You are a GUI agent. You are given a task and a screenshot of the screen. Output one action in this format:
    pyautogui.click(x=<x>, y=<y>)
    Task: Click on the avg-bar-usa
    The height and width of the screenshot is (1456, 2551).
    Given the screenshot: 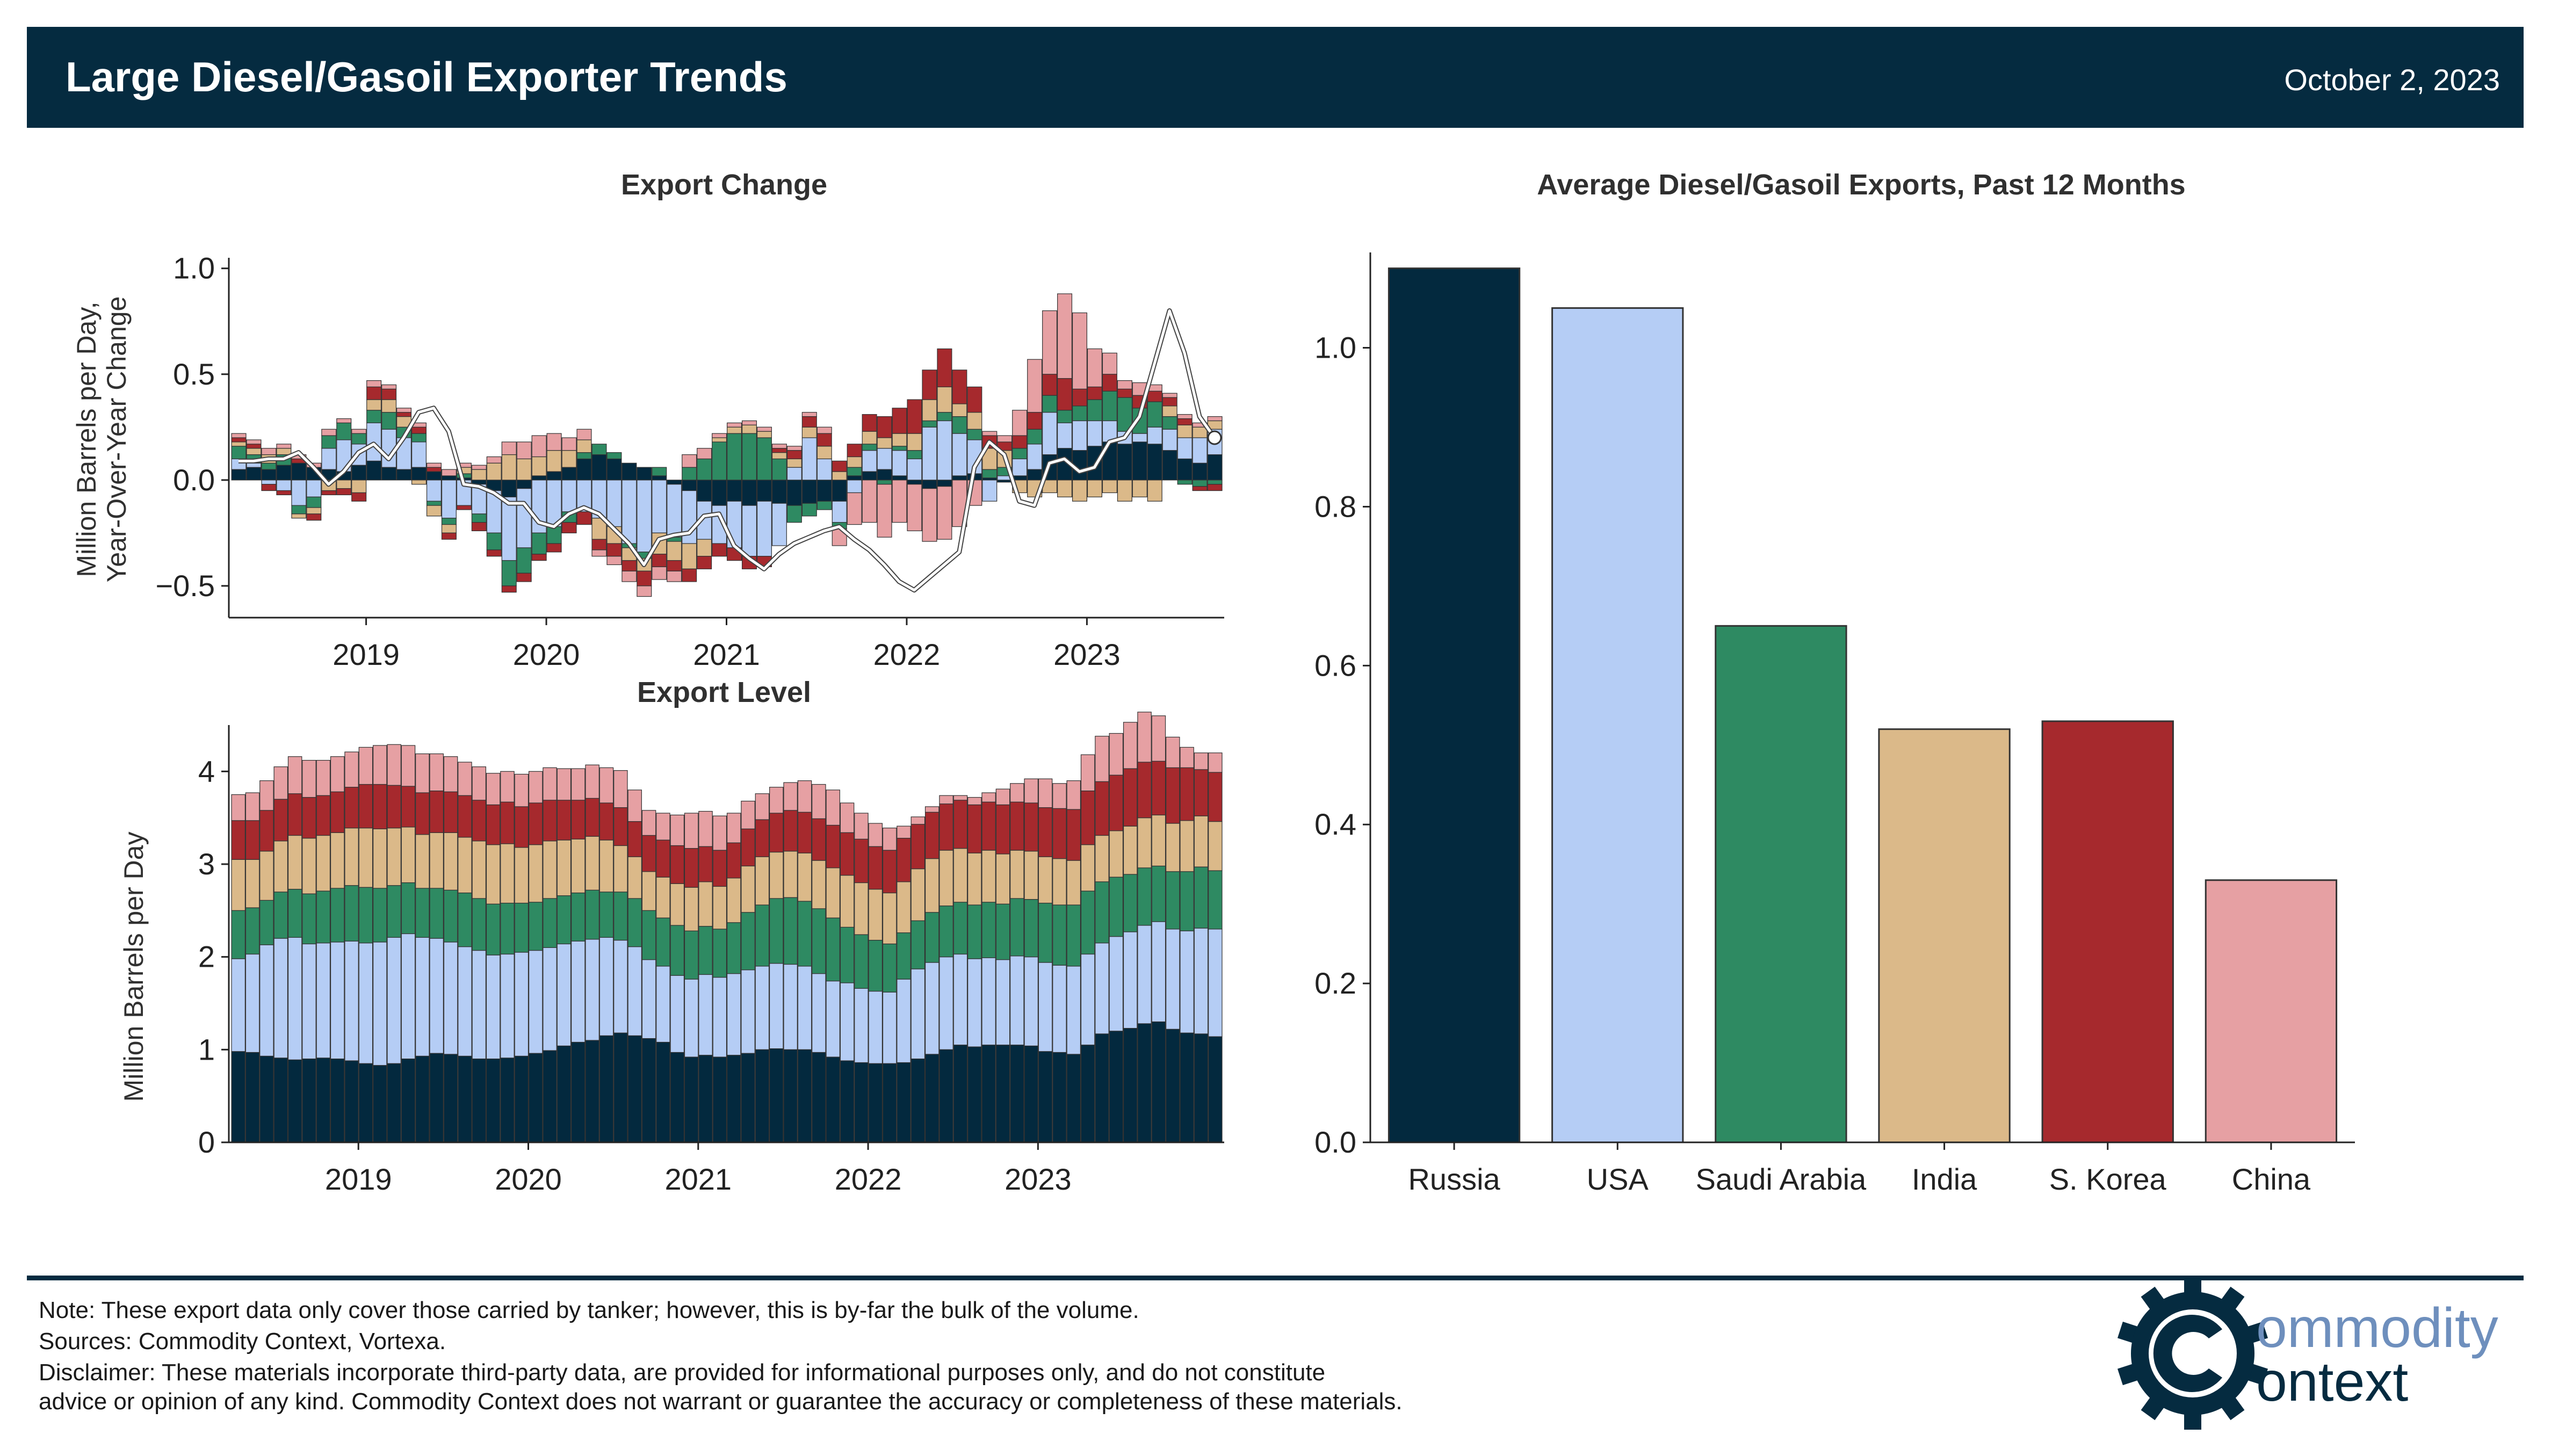 What is the action you would take?
    pyautogui.click(x=1617, y=725)
    